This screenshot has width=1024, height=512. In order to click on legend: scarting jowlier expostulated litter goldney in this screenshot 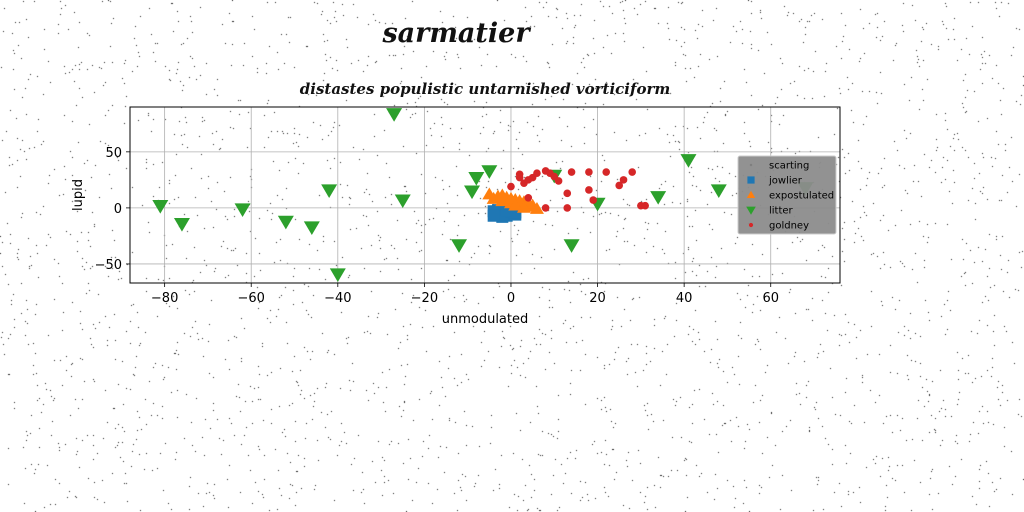, I will do `click(787, 195)`.